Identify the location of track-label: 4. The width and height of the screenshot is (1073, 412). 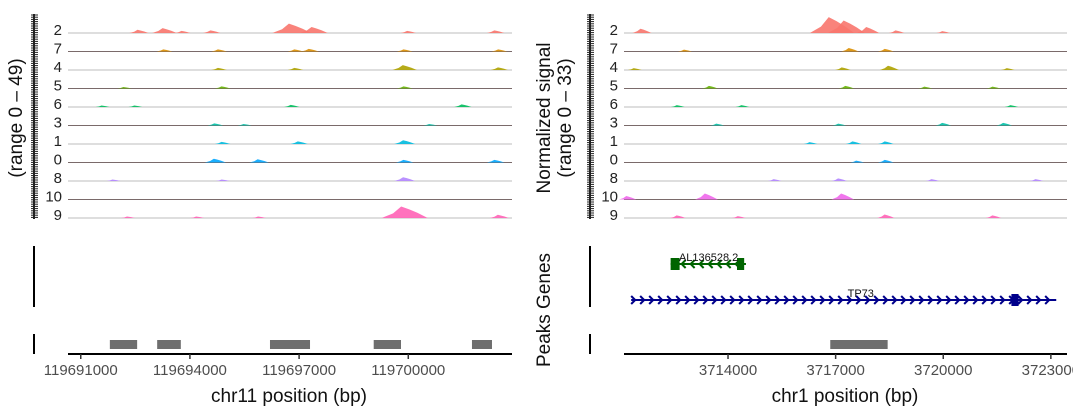
(58, 67).